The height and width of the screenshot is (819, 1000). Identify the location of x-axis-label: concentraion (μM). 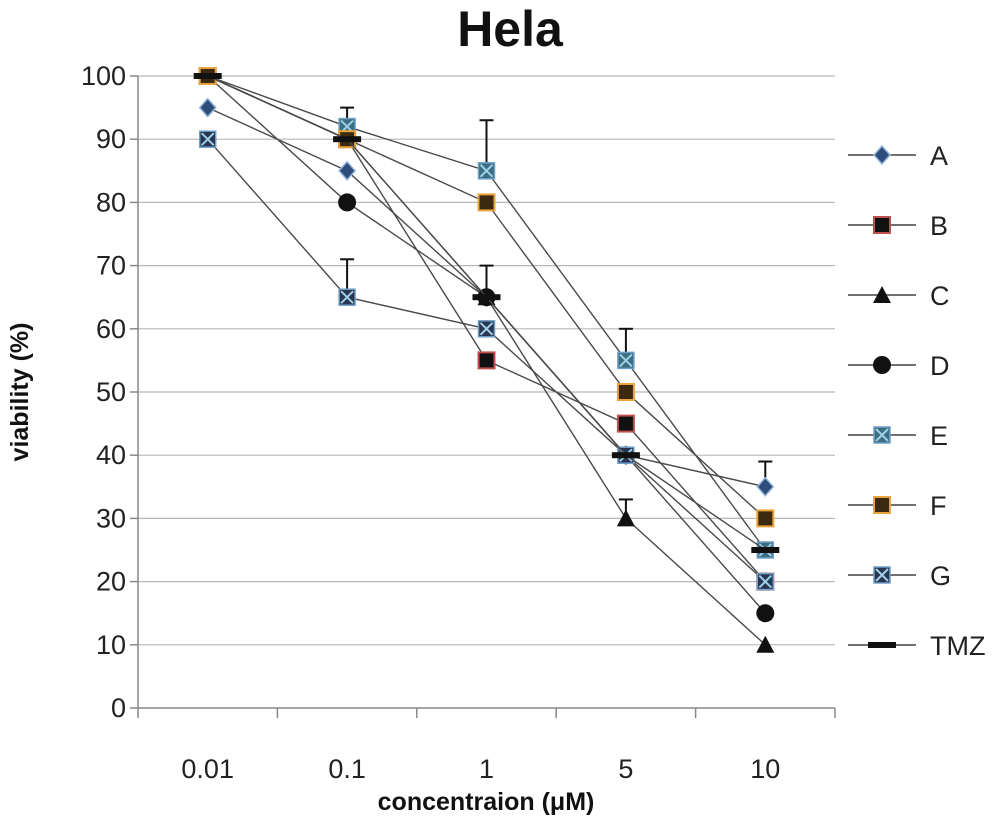
(486, 802).